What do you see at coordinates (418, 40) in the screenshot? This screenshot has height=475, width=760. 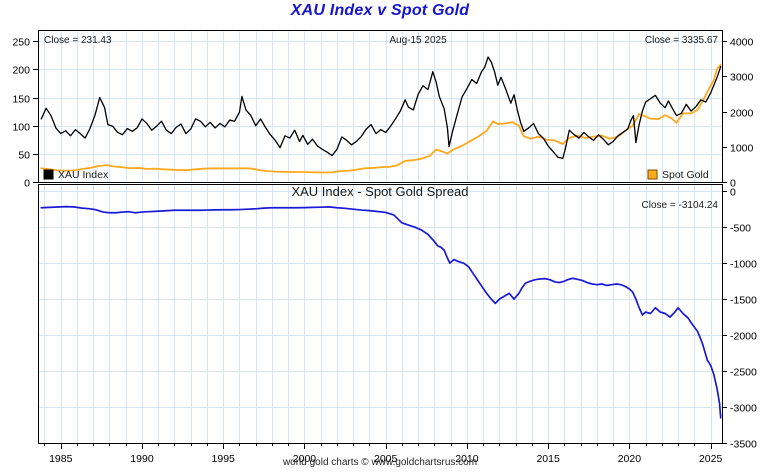 I see `chart-date-label: Aug-15 2025` at bounding box center [418, 40].